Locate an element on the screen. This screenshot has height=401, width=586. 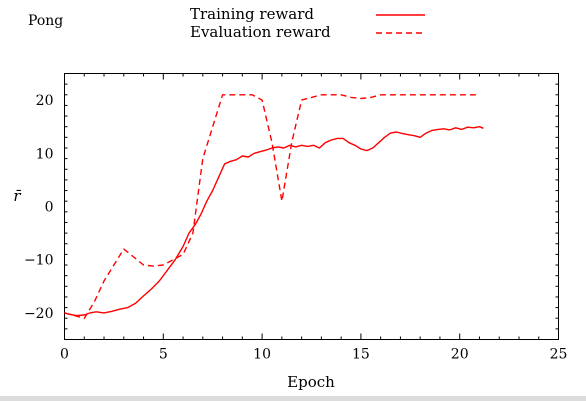
x-tick-label: 15 is located at coordinates (361, 355).